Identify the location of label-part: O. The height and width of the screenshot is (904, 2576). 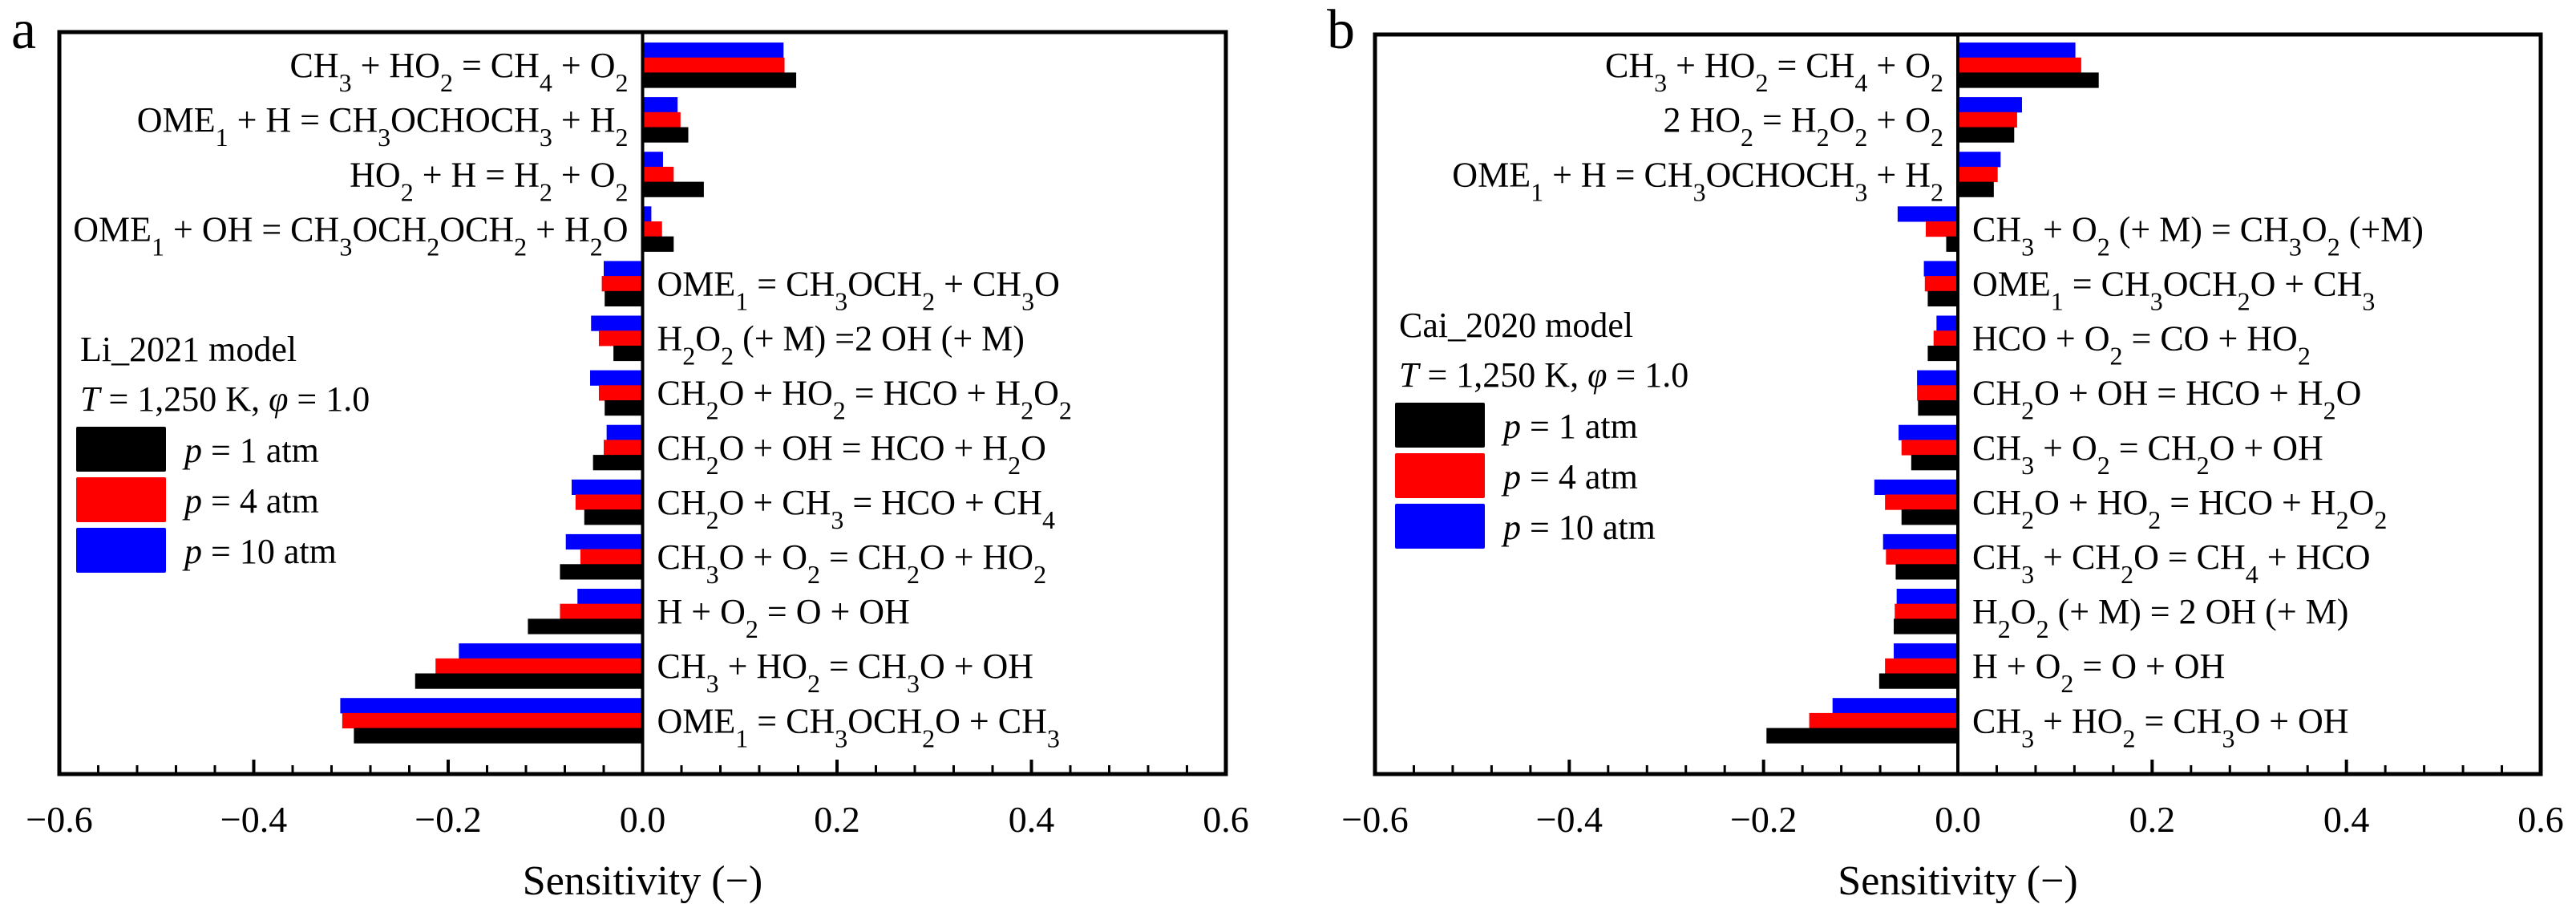
(2349, 393).